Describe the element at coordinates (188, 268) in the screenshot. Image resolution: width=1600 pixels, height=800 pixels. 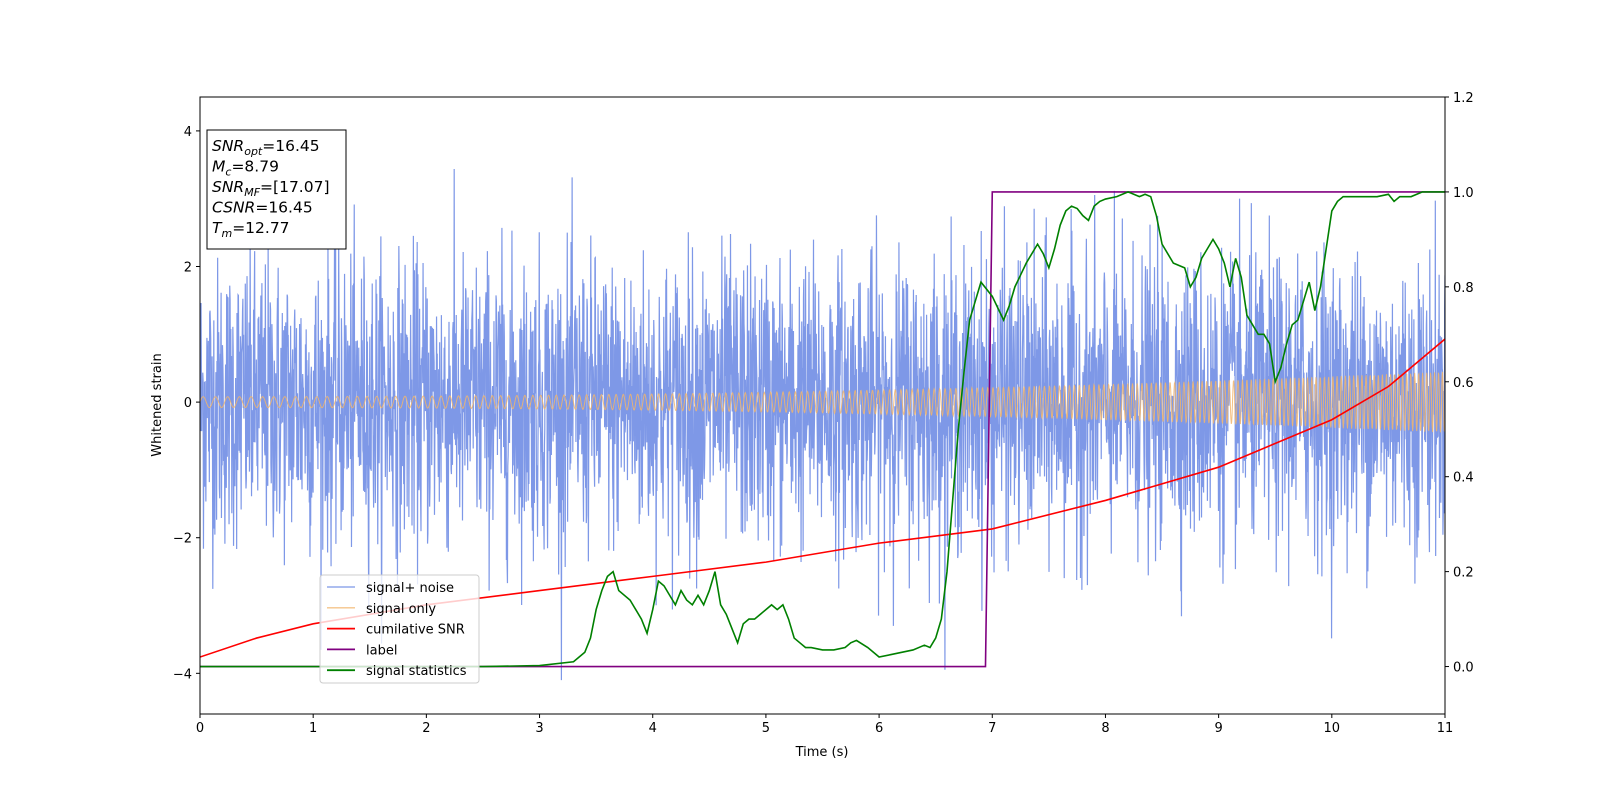
I see `y-tick-label: 2` at that location.